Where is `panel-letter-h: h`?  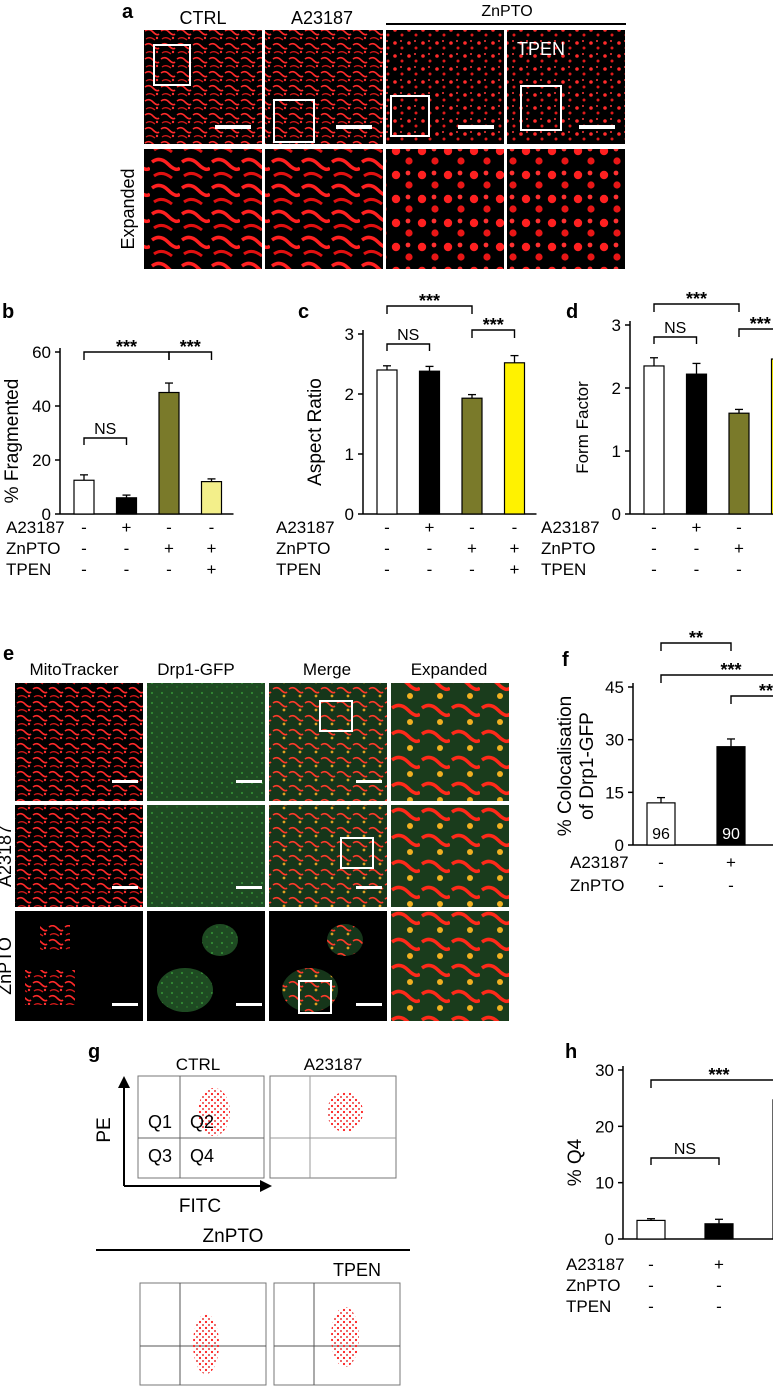 panel-letter-h: h is located at coordinates (571, 1052).